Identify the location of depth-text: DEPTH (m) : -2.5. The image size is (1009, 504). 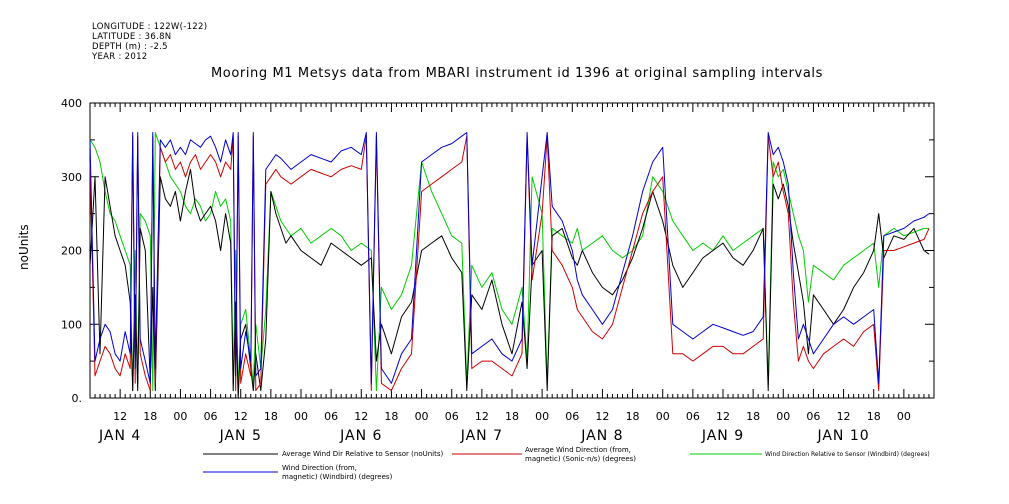
(130, 47).